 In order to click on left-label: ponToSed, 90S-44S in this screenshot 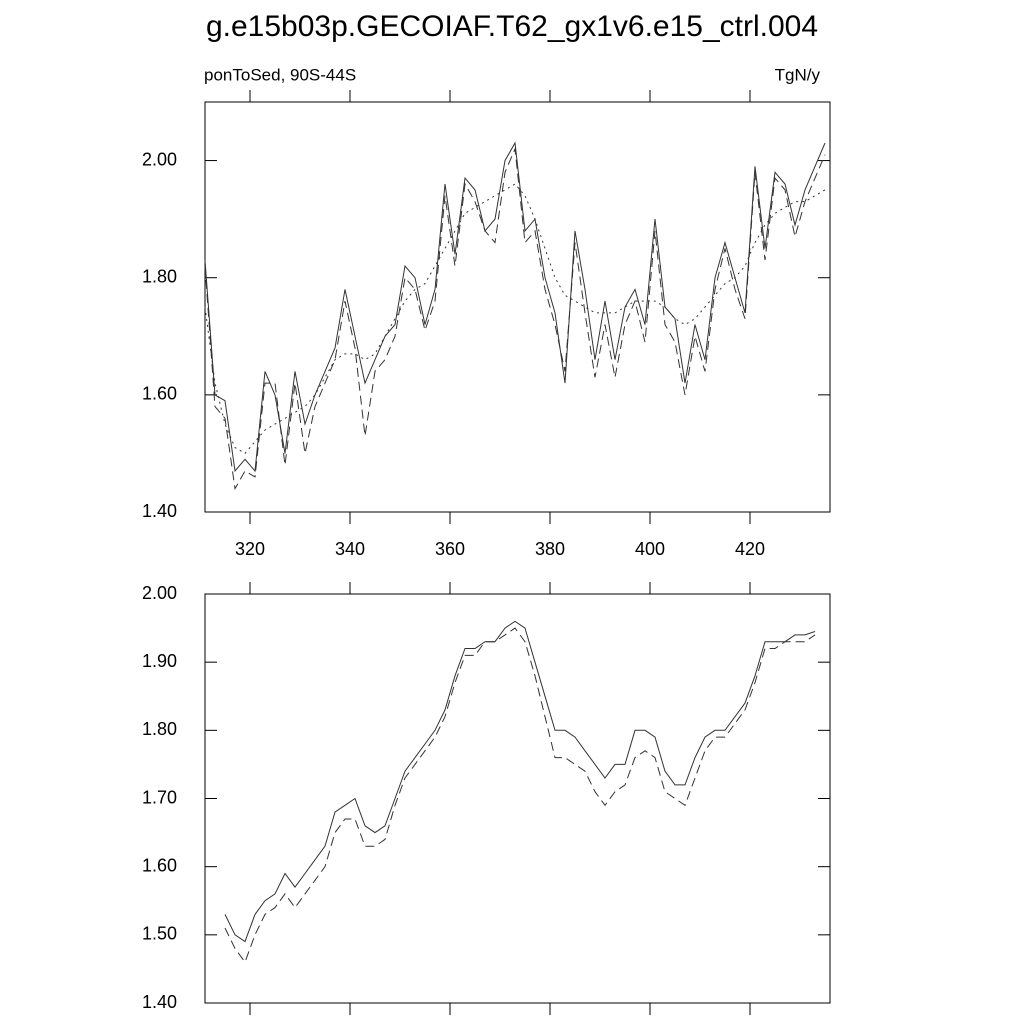, I will do `click(280, 74)`.